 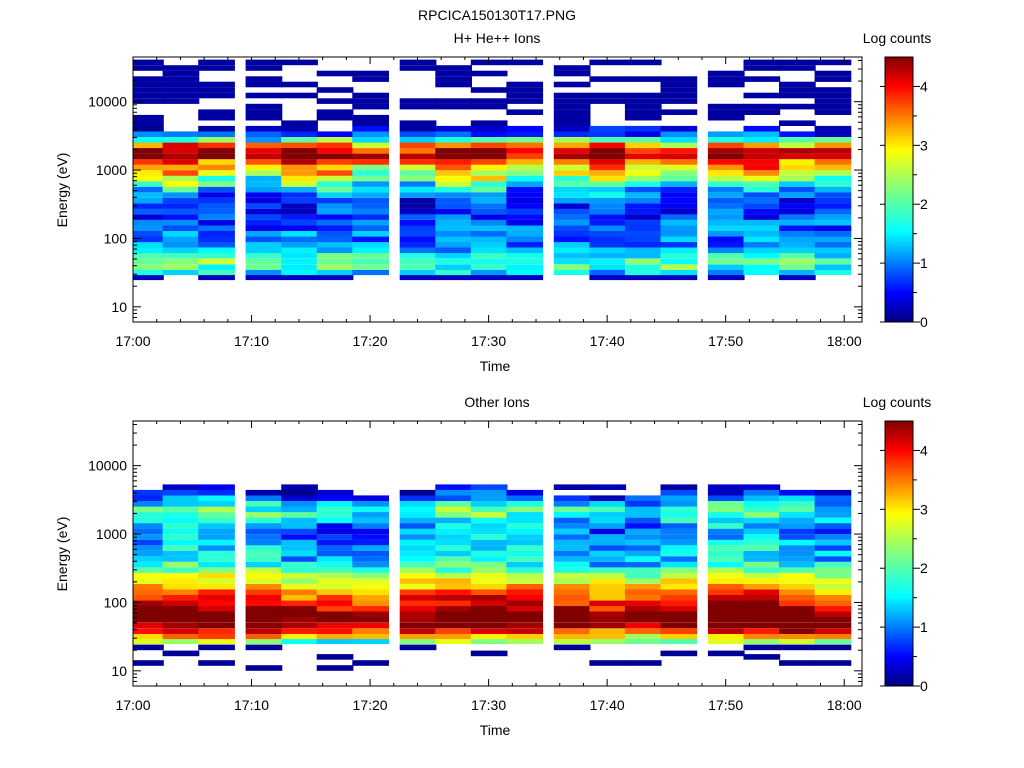 I want to click on panel-1-colorbar-label: Log counts, so click(x=897, y=38).